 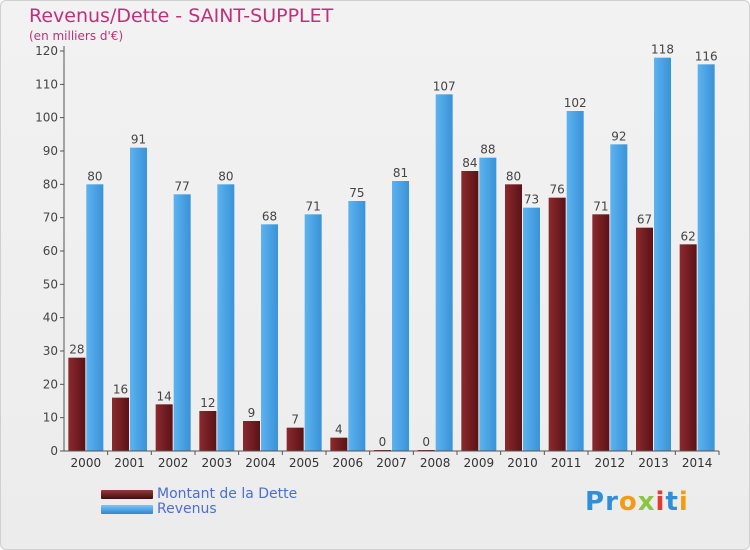 I want to click on x-tick-label: 2014, so click(x=697, y=463).